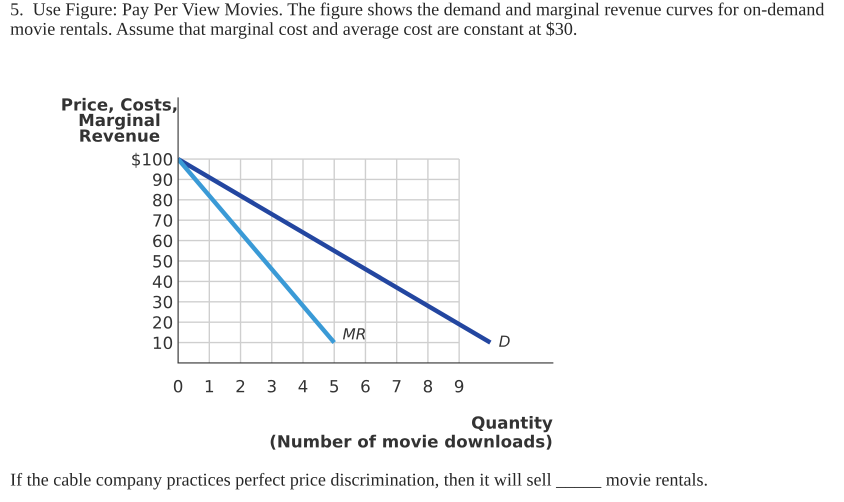 The width and height of the screenshot is (844, 502). I want to click on x-tick-label: 7, so click(396, 386).